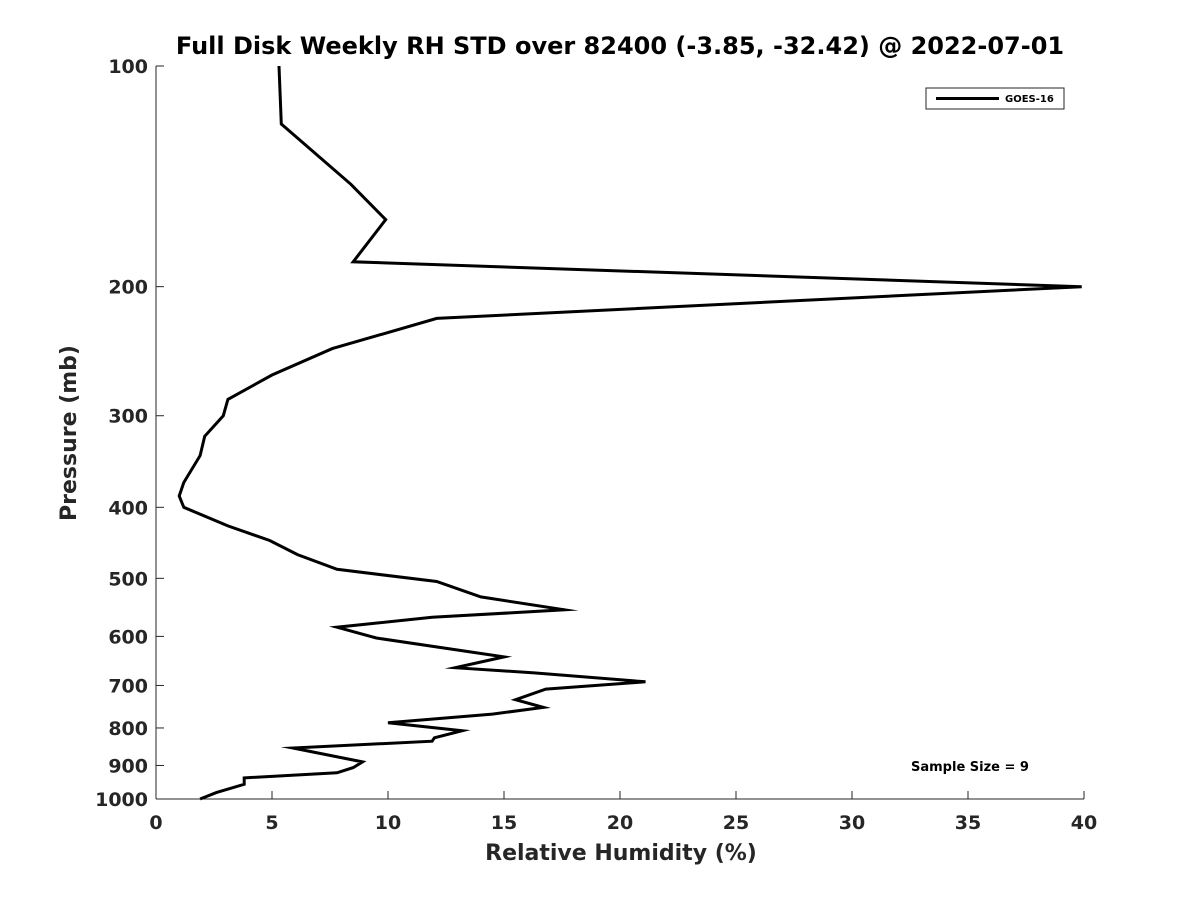 This screenshot has width=1200, height=900. Describe the element at coordinates (128, 508) in the screenshot. I see `y-tick-label: 400` at that location.